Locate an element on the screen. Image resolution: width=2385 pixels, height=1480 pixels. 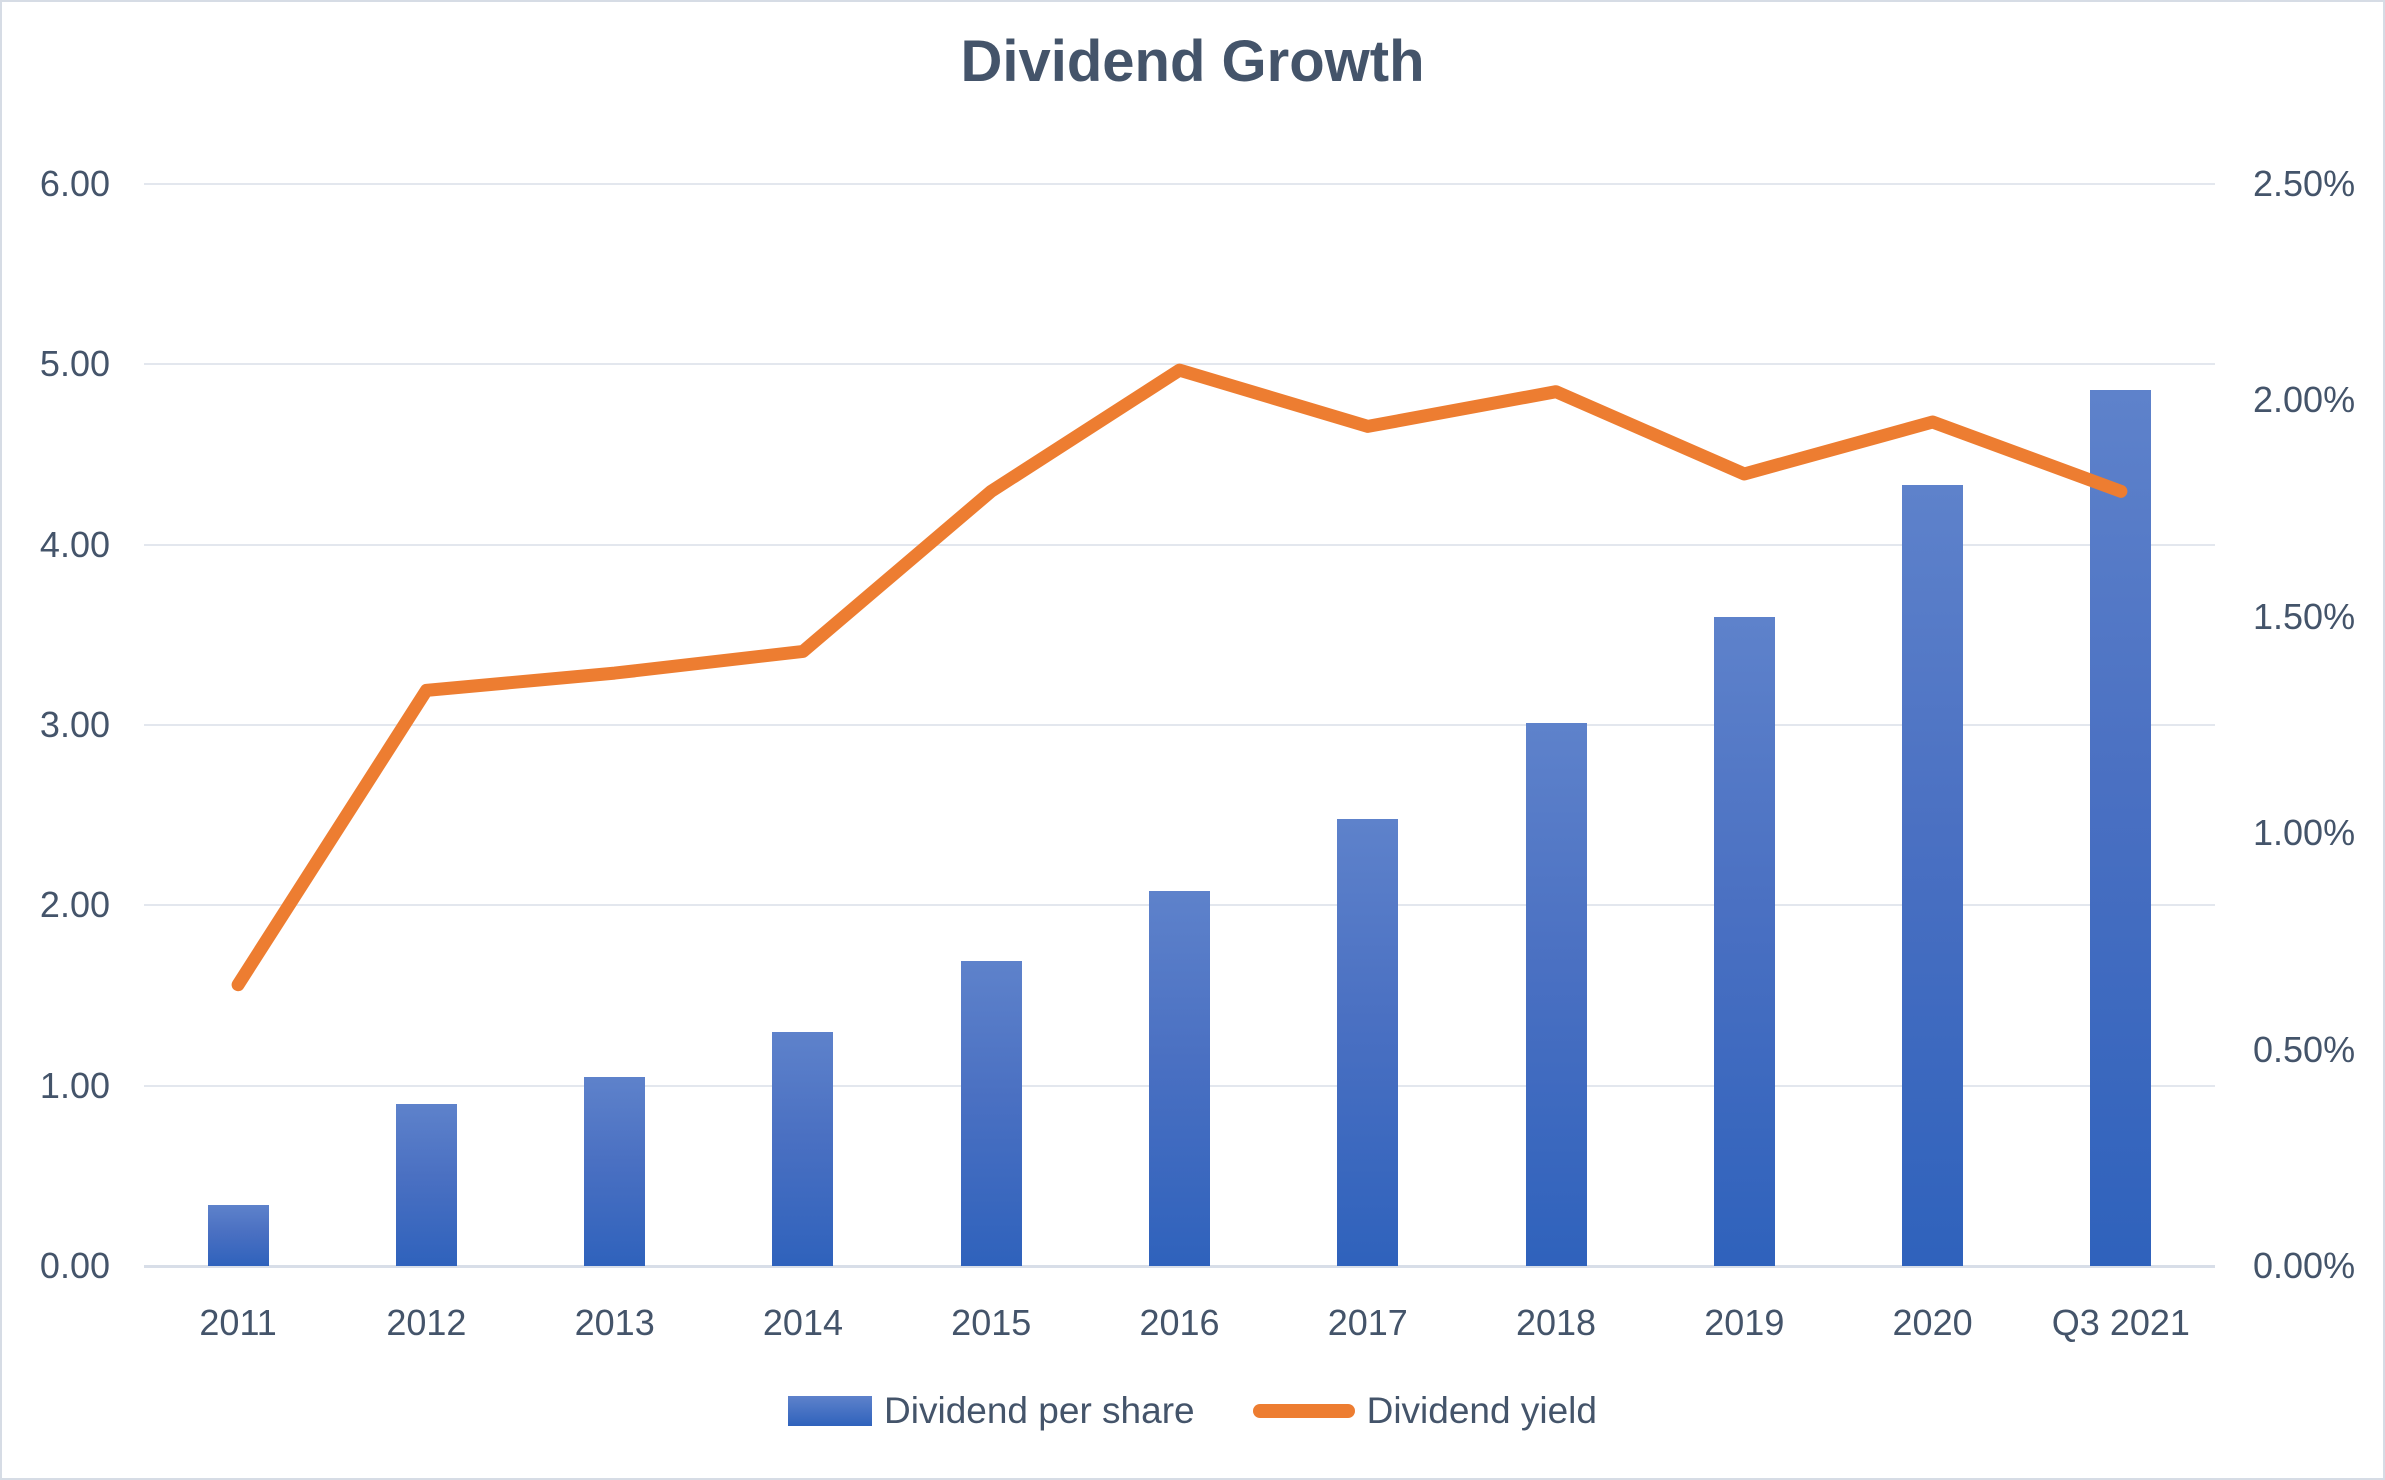
left-axis-tick: 3.00 is located at coordinates (74, 724).